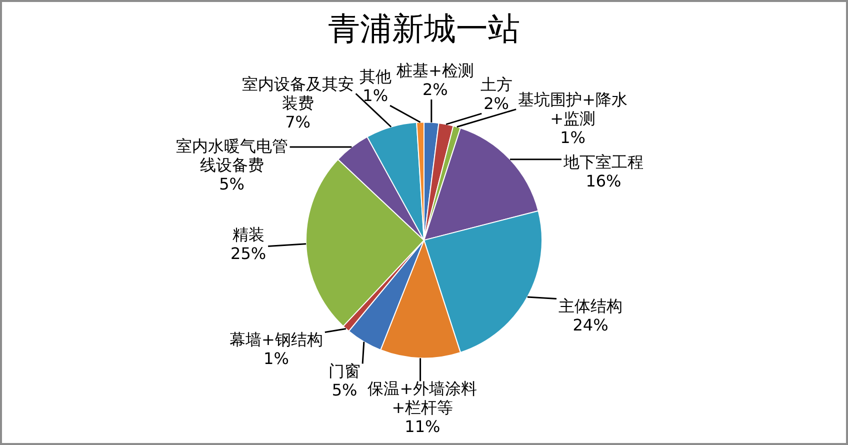  I want to click on slice-label: 基坑围护+降水+监测, so click(573, 109).